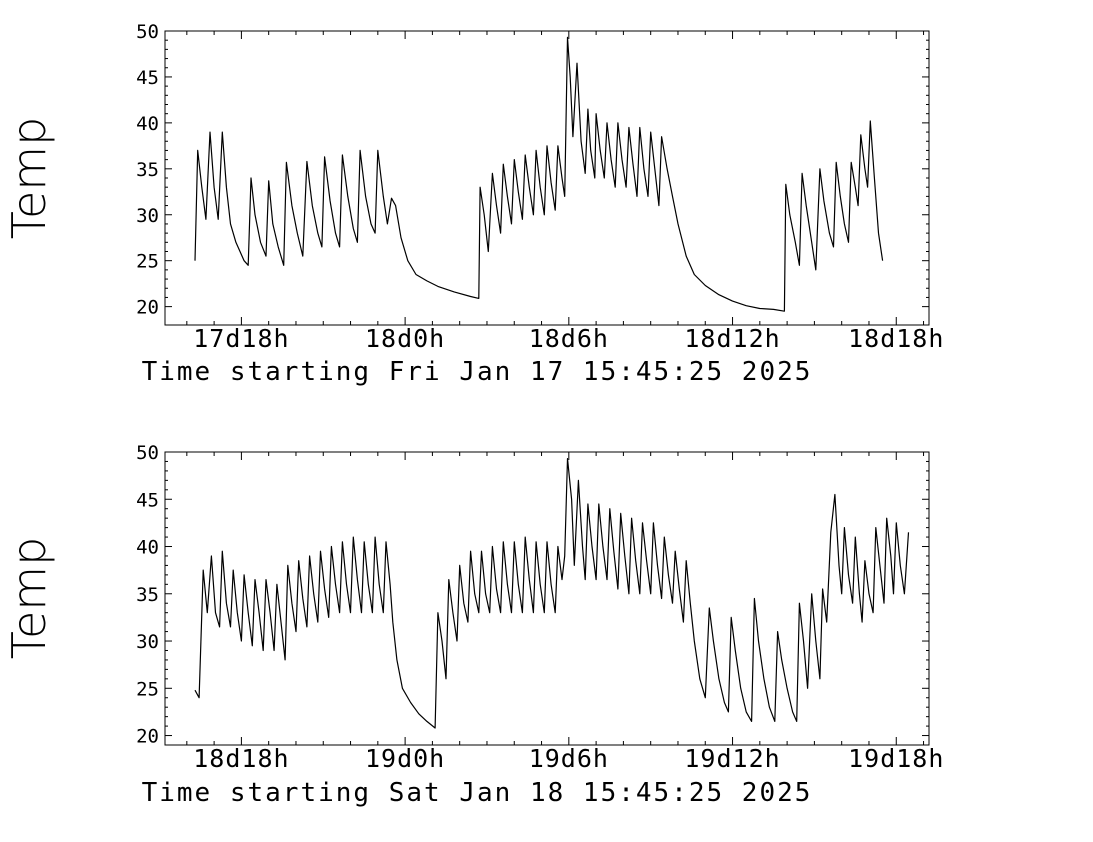  Describe the element at coordinates (569, 338) in the screenshot. I see `x-tick-label: 18d6h` at that location.